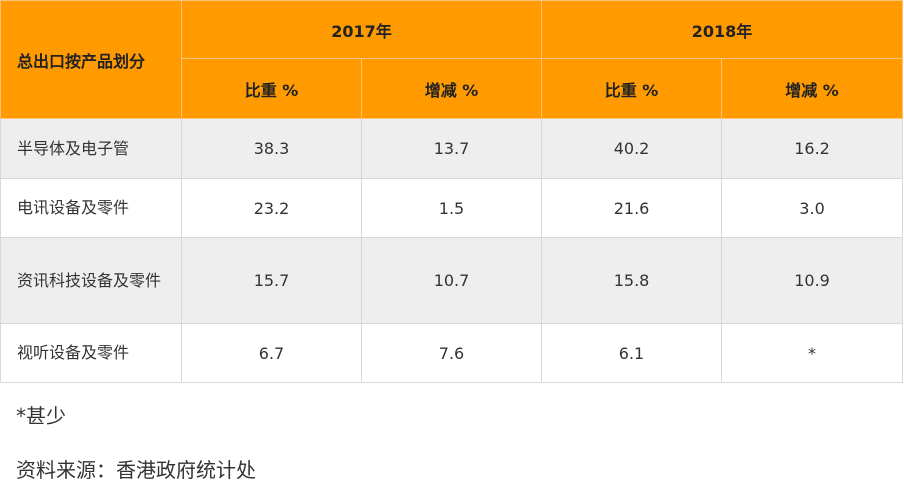  Describe the element at coordinates (271, 353) in the screenshot. I see `cell: 6.7` at that location.